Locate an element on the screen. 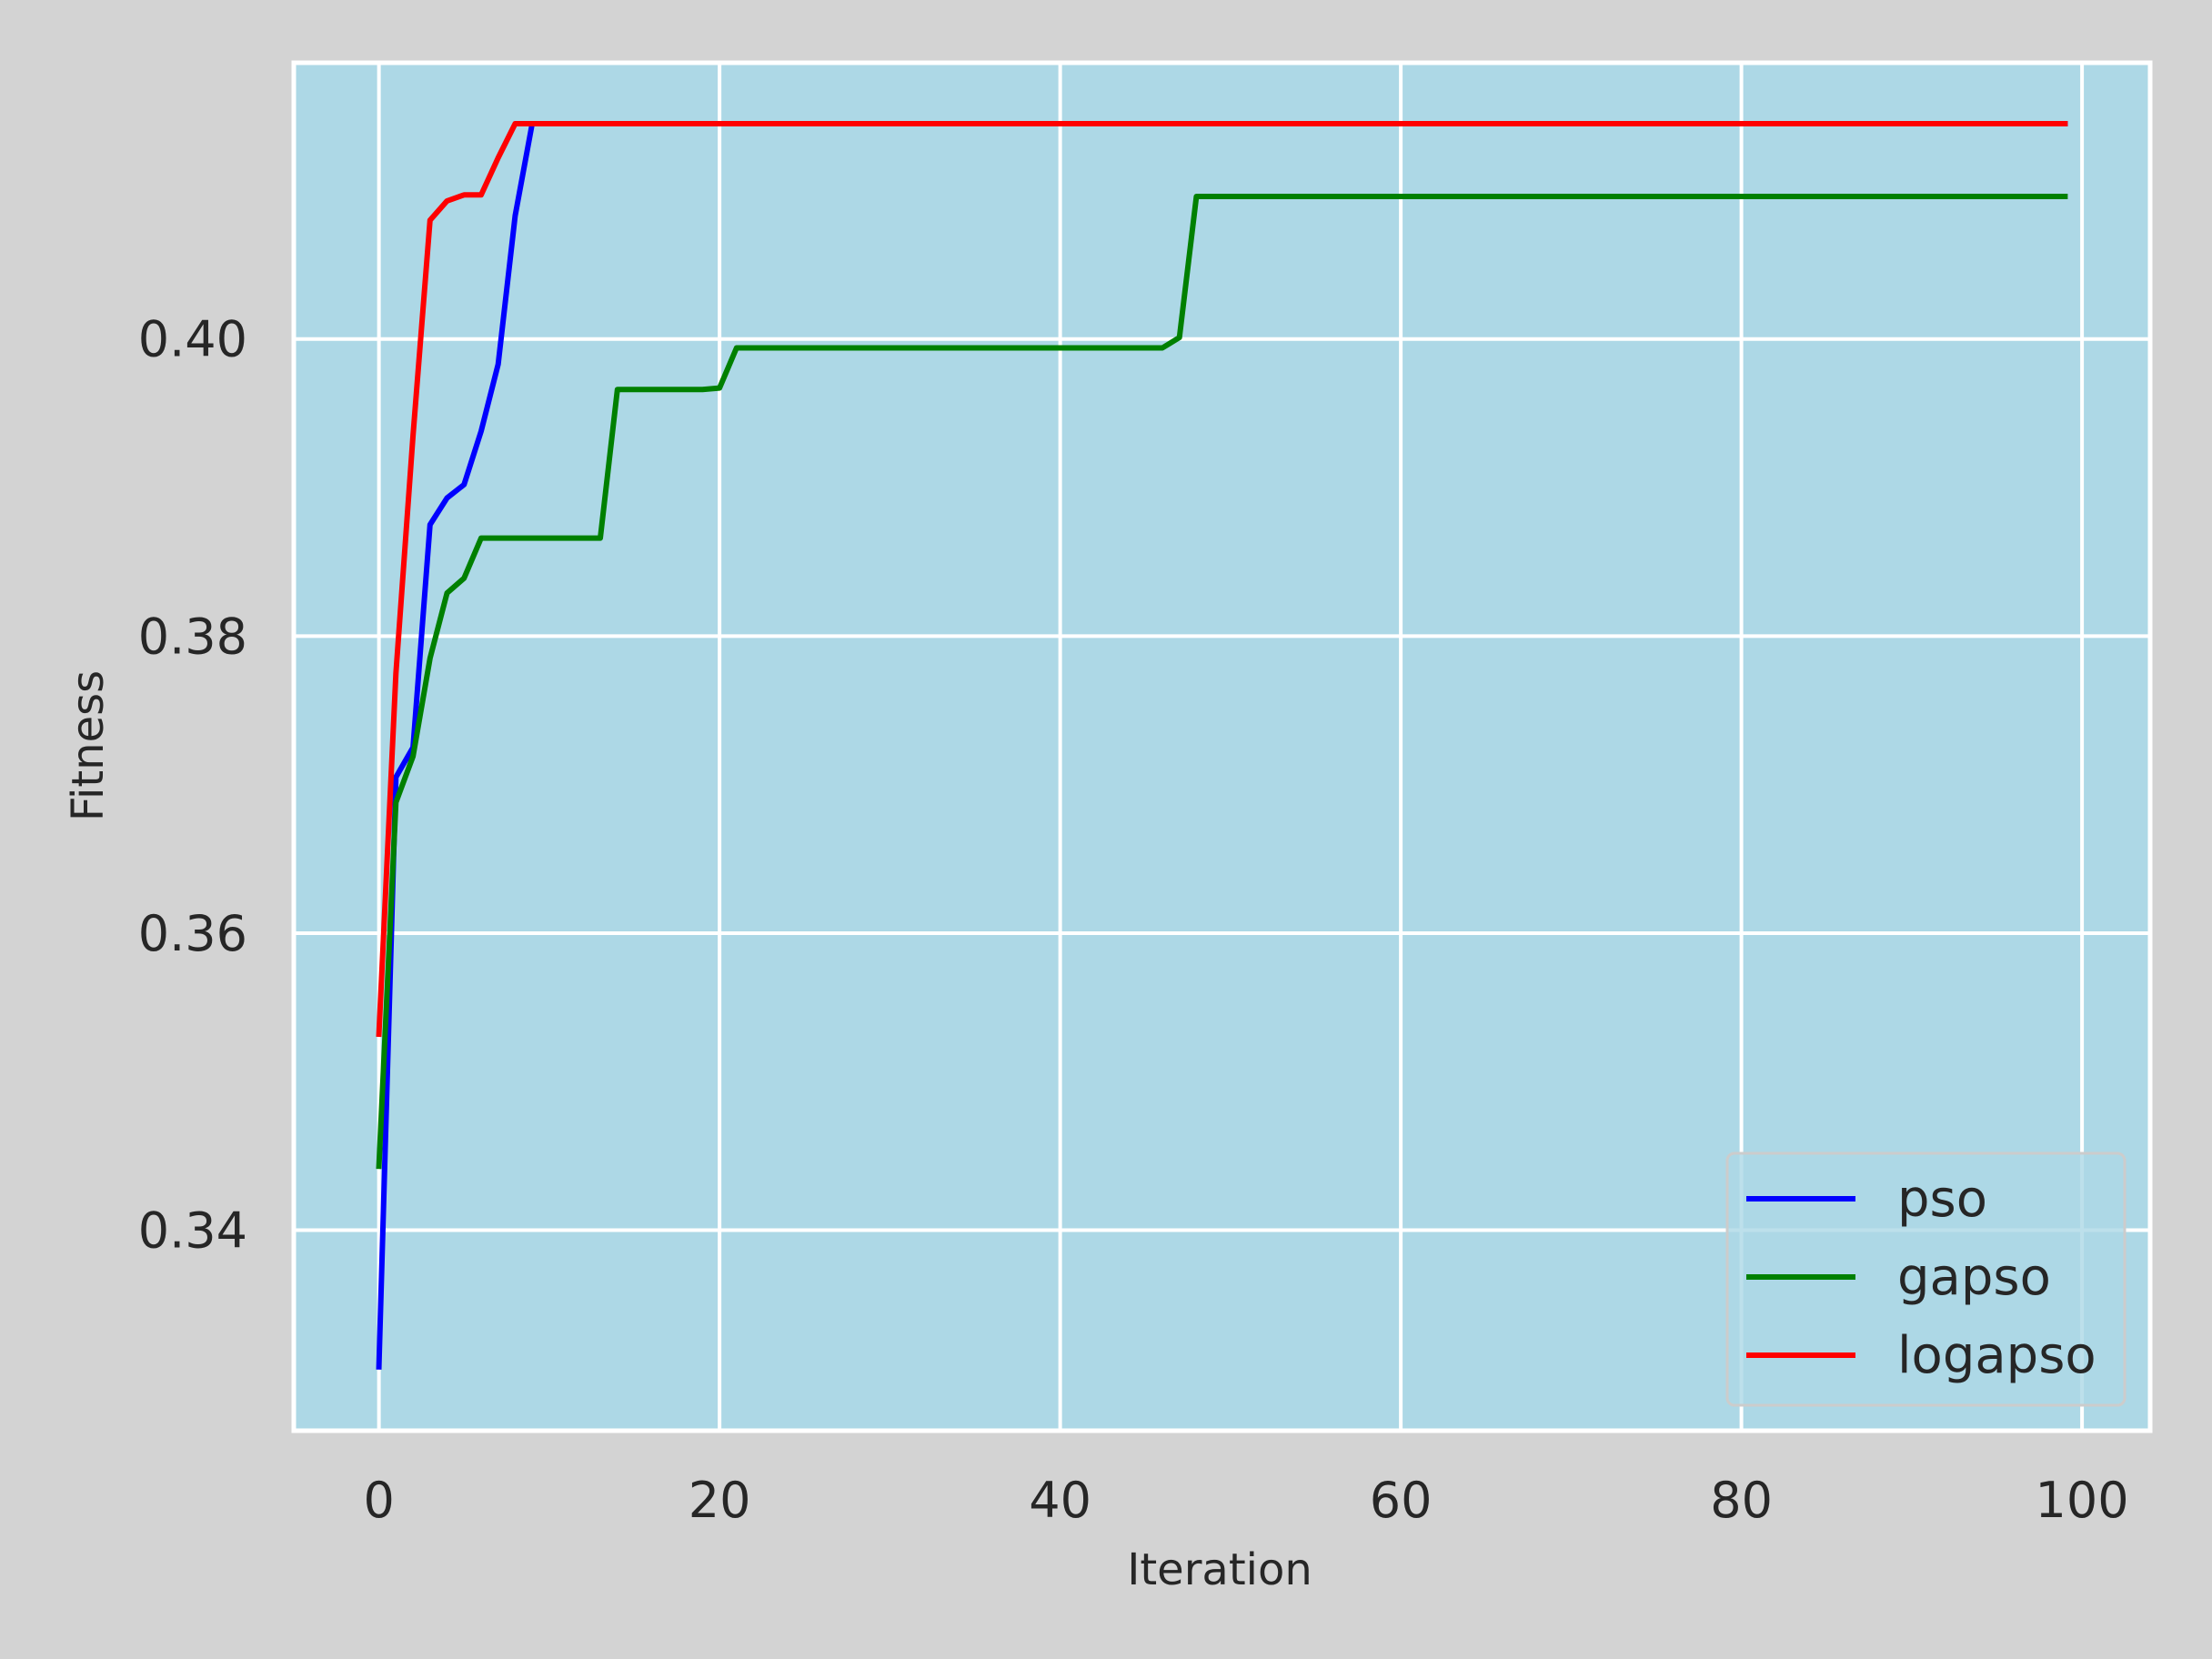 Image resolution: width=2212 pixels, height=1659 pixels. x-tick-label: 40 is located at coordinates (1060, 1500).